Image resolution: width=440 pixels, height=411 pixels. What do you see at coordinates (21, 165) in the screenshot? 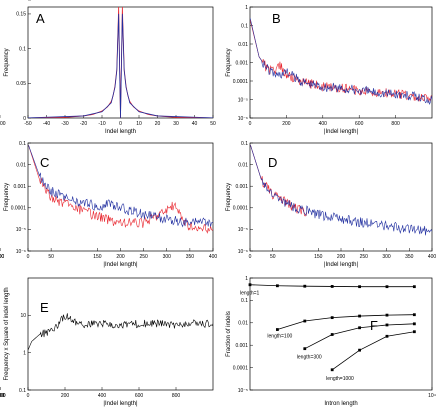
I see `y-tick-label-C: 0.01` at bounding box center [21, 165].